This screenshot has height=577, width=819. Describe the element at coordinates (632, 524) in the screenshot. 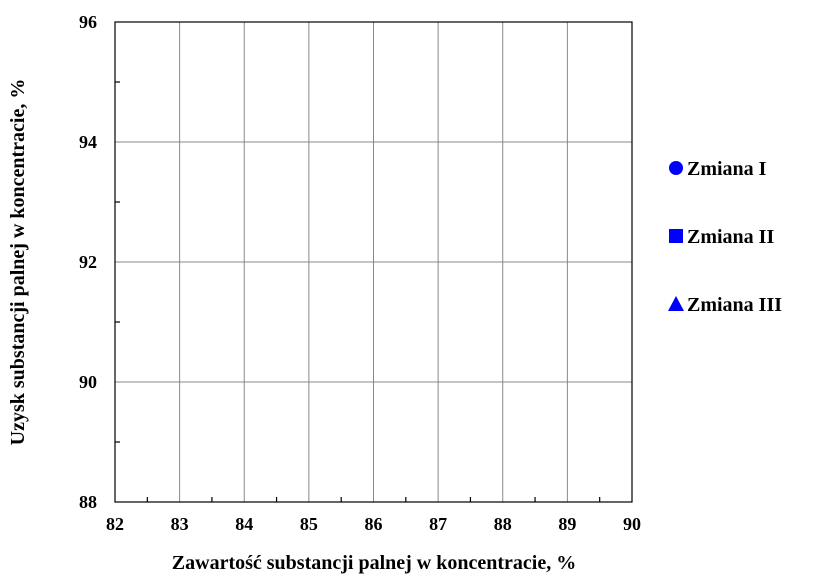

I see `x-tick-label: 90` at that location.